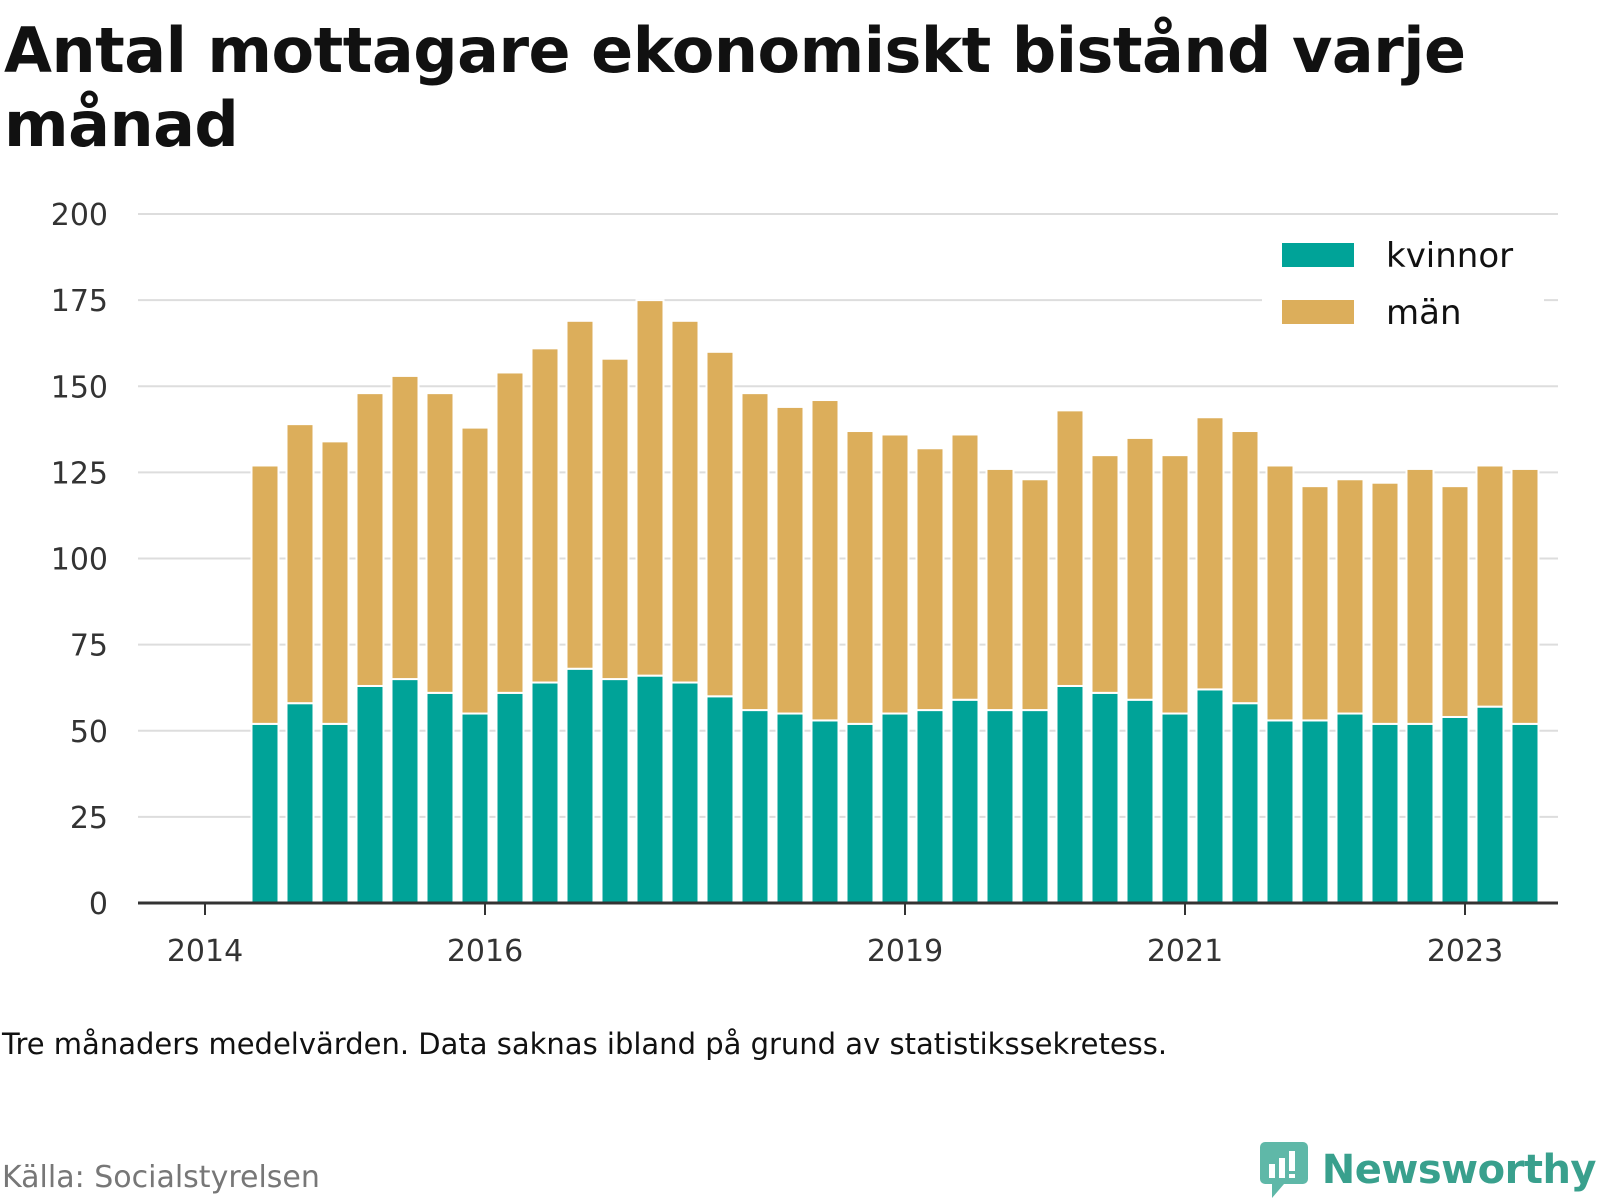 This screenshot has width=1600, height=1202. I want to click on x-tick-label: 2021, so click(1185, 951).